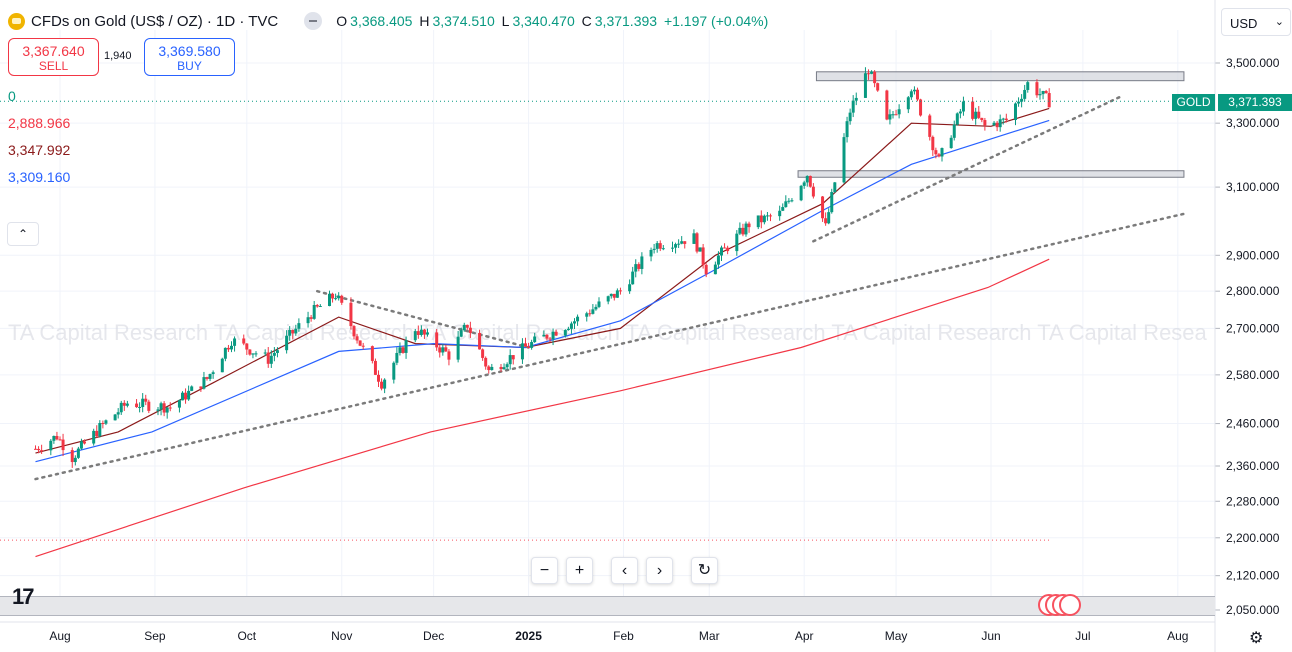 Image resolution: width=1292 pixels, height=652 pixels. Describe the element at coordinates (189, 57) in the screenshot. I see `buy-button: 3,369.580 BUY` at that location.